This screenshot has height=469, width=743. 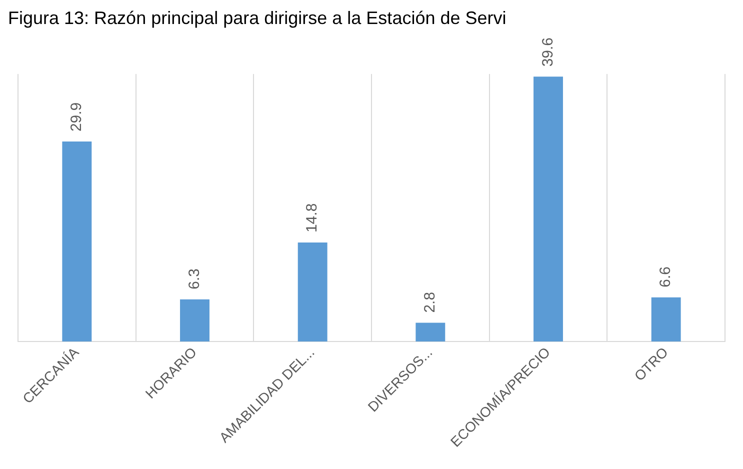 I want to click on chart-title: Figura 13: Razón principal para dirigirse a la Estación de Servi, so click(x=258, y=18).